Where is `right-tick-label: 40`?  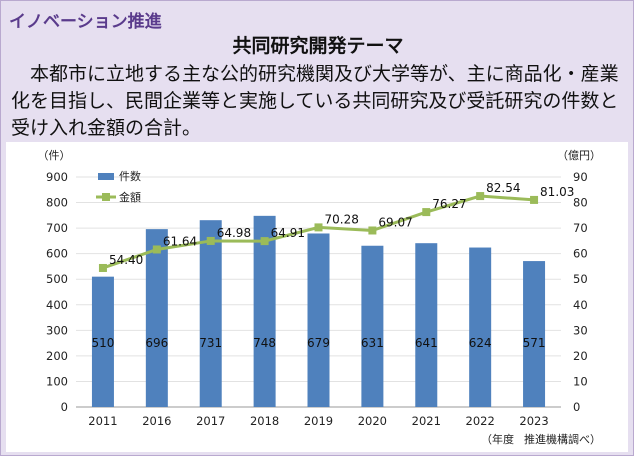 right-tick-label: 40 is located at coordinates (580, 305).